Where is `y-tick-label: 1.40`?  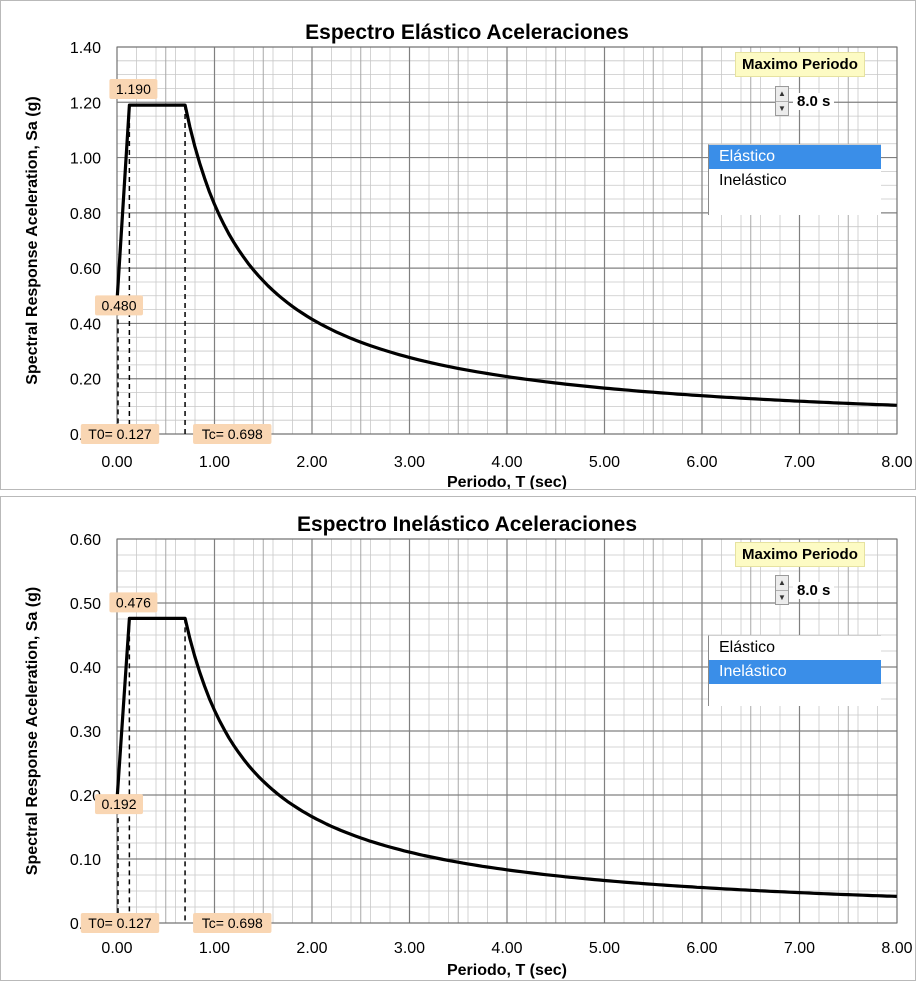 y-tick-label: 1.40 is located at coordinates (85, 48).